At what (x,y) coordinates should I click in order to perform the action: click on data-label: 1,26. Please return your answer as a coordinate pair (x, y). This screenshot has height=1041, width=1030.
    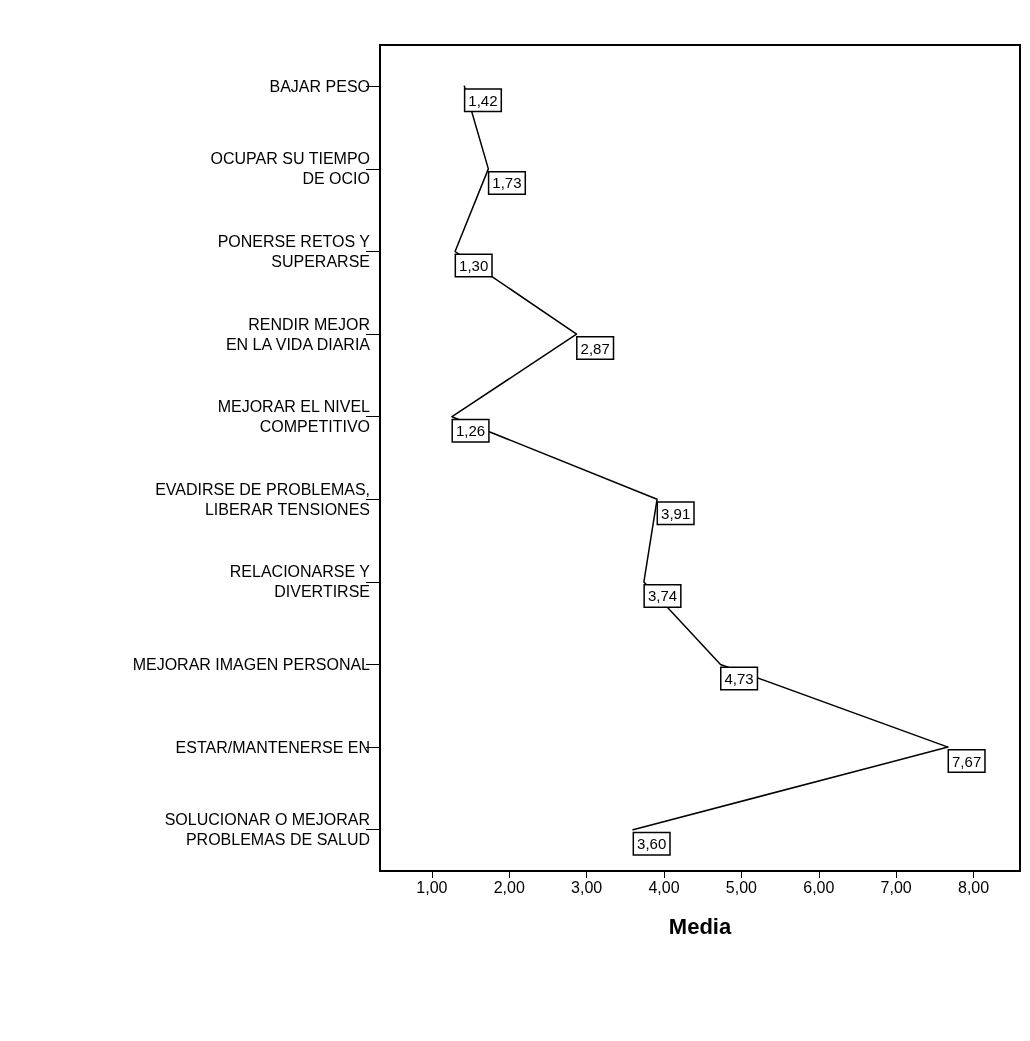
    Looking at the image, I should click on (470, 431).